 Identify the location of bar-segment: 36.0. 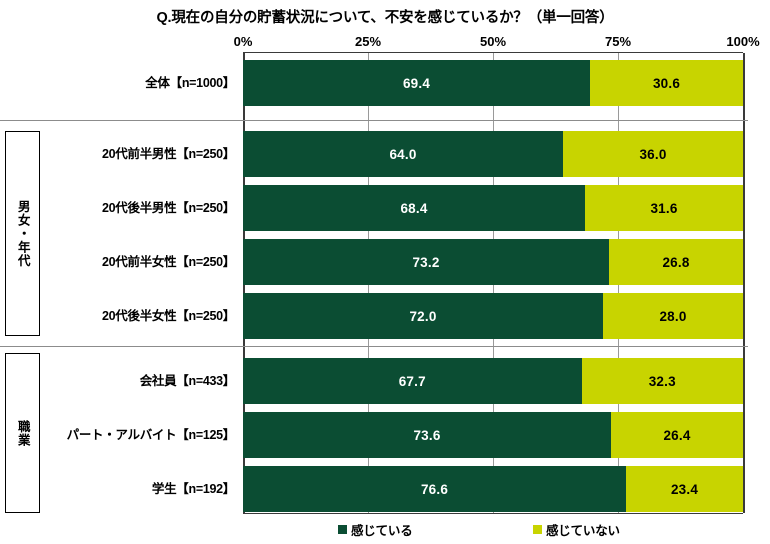
(653, 154).